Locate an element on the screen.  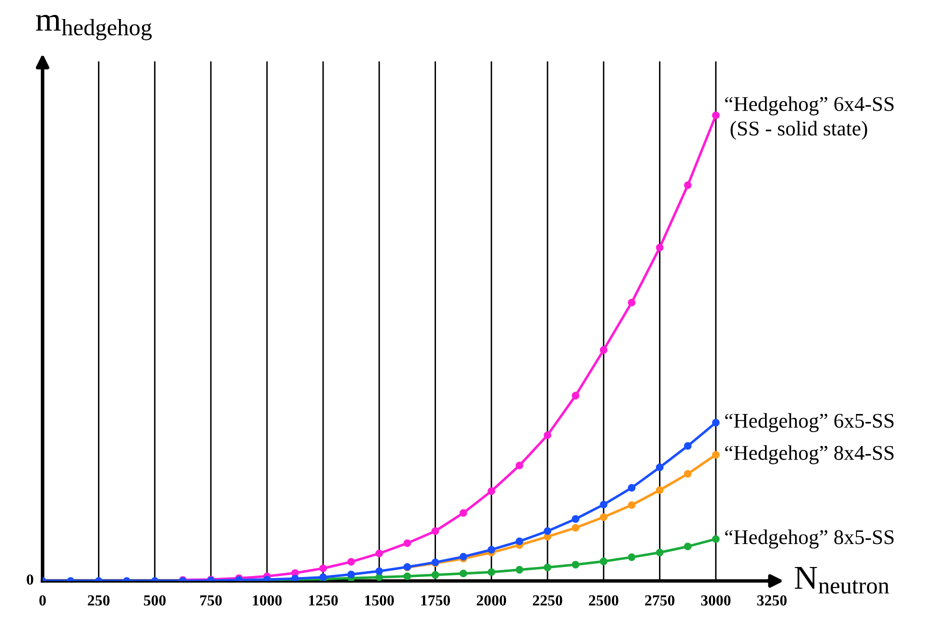
series-label: “Hedgehog” 8x5-SS is located at coordinates (809, 539).